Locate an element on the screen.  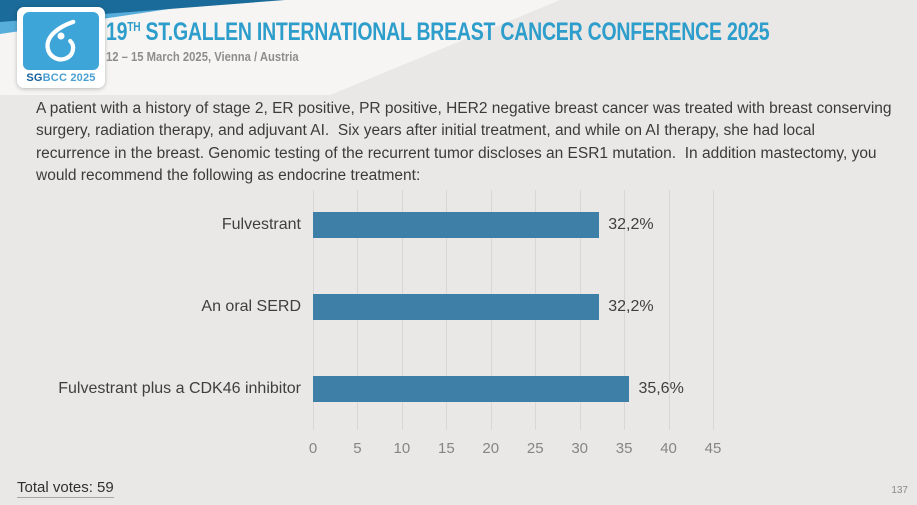
sgbcc-logo-icon is located at coordinates (61, 41).